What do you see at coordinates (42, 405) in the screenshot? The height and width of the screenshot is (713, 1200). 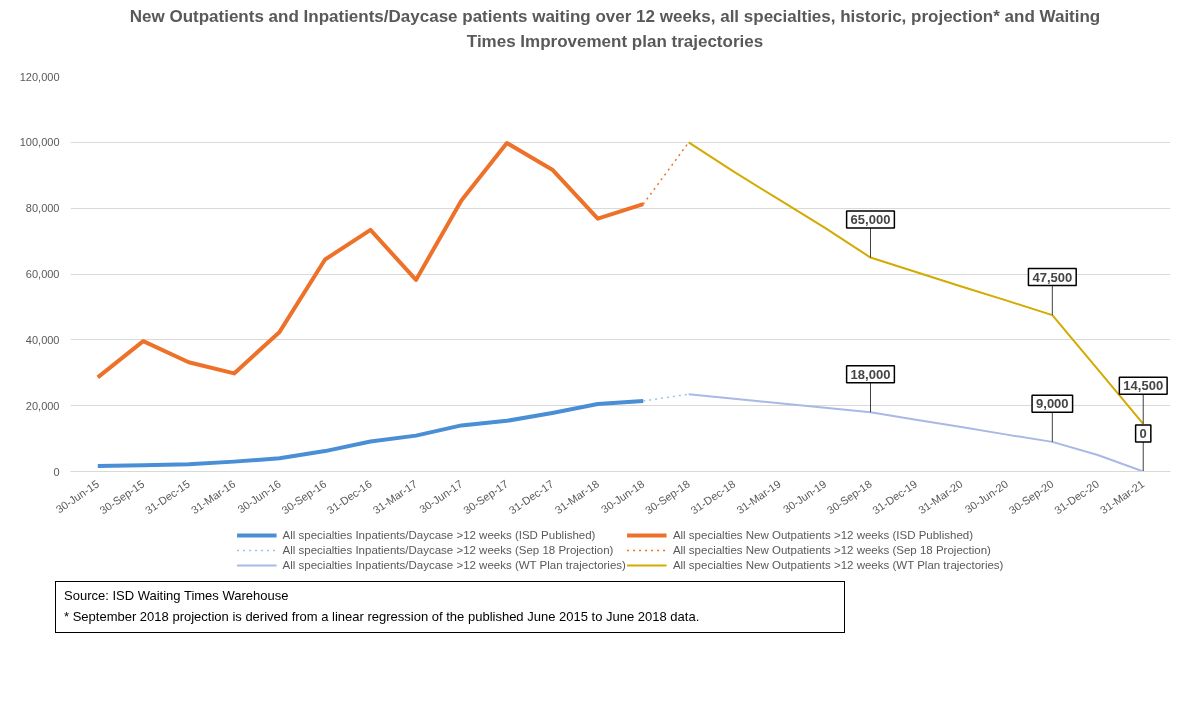 I see `y-tick-label: 20,000` at bounding box center [42, 405].